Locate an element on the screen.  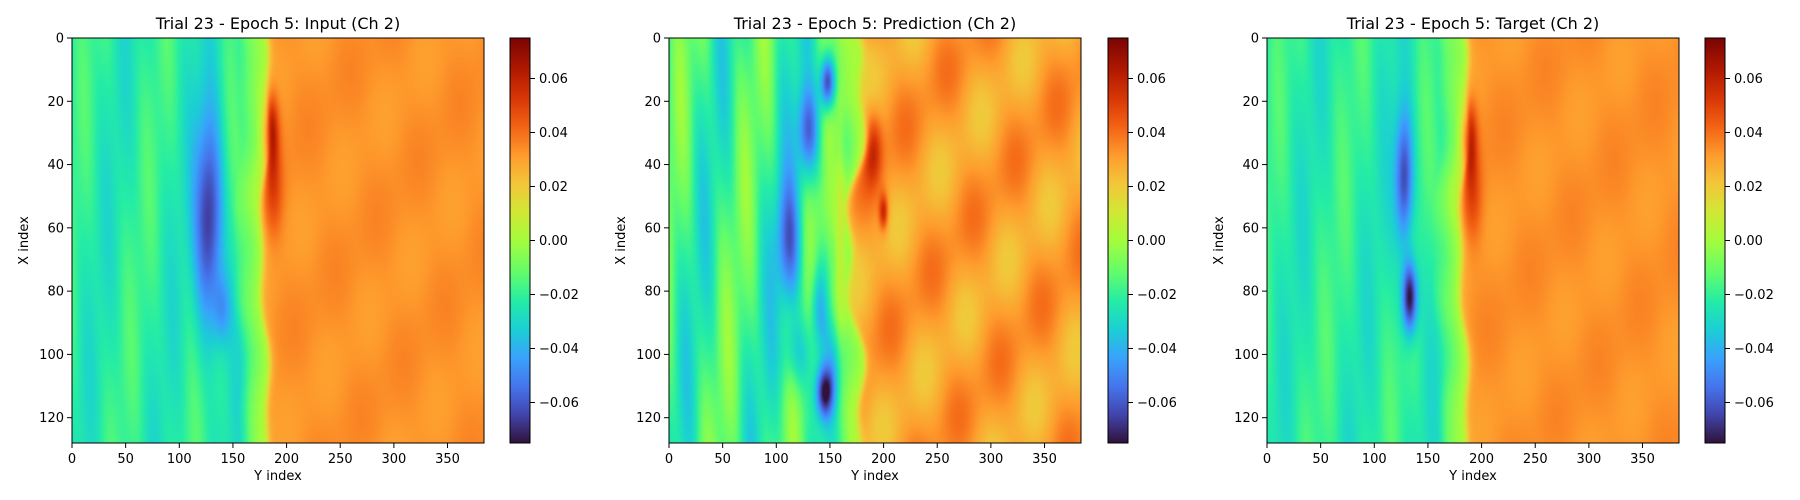
chart-title: Trial 23 - Epoch 5: Input (Ch 2) is located at coordinates (277, 23).